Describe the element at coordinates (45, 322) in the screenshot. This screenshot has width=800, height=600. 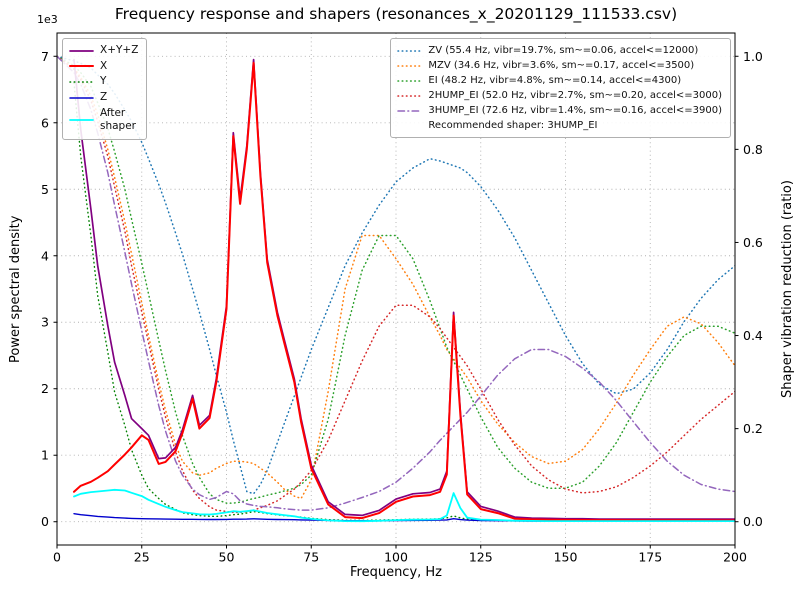
I see `svg-text: 3` at that location.